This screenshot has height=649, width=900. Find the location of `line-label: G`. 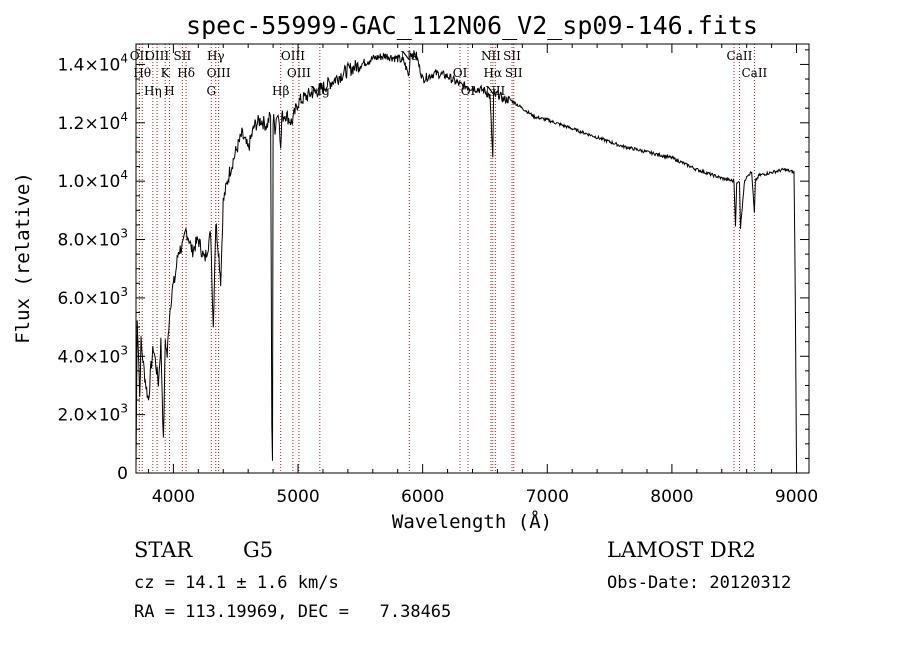

line-label: G is located at coordinates (211, 91).